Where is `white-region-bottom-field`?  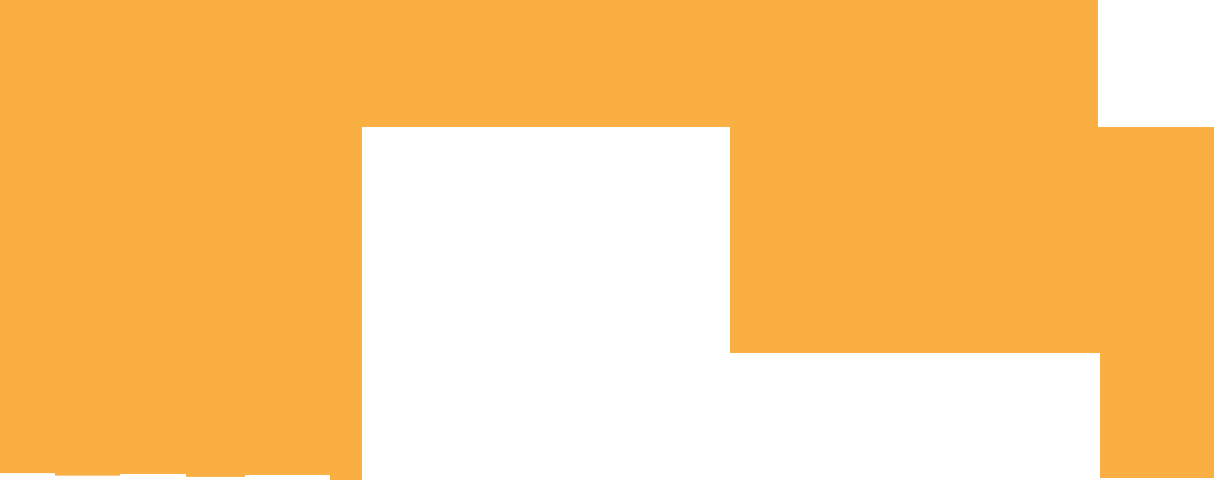 white-region-bottom-field is located at coordinates (915, 416).